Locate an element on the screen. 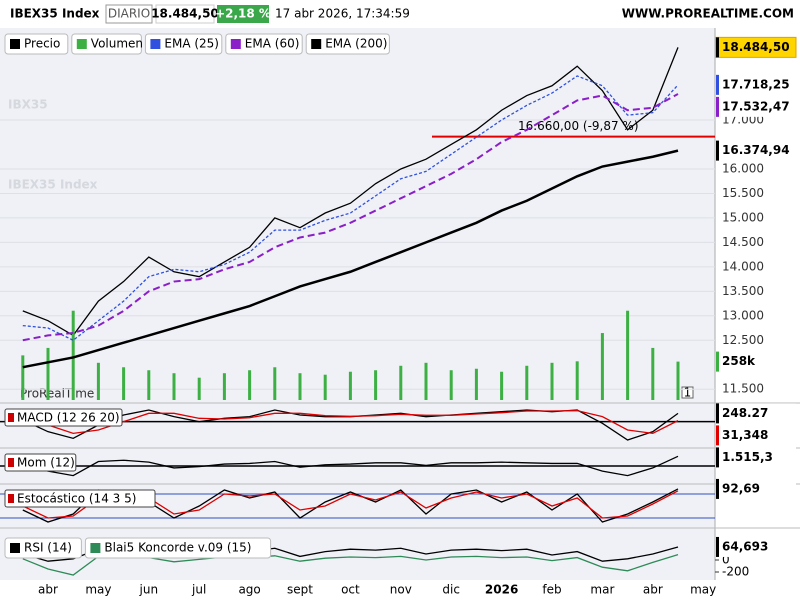 The width and height of the screenshot is (800, 600). watermark: IBX35 is located at coordinates (28, 105).